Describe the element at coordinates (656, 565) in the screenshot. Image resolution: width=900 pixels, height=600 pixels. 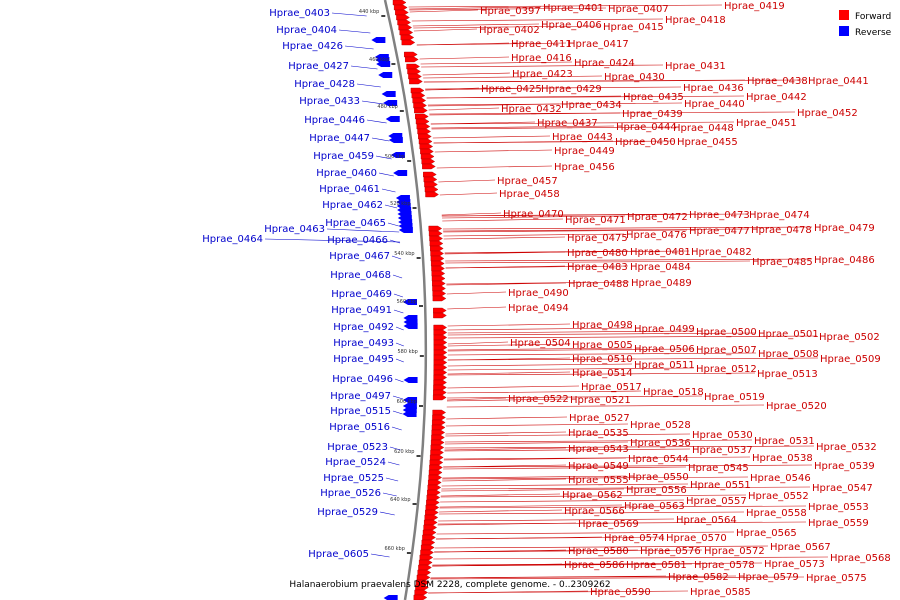
I see `forward-gene-label: Hprae_0581` at that location.